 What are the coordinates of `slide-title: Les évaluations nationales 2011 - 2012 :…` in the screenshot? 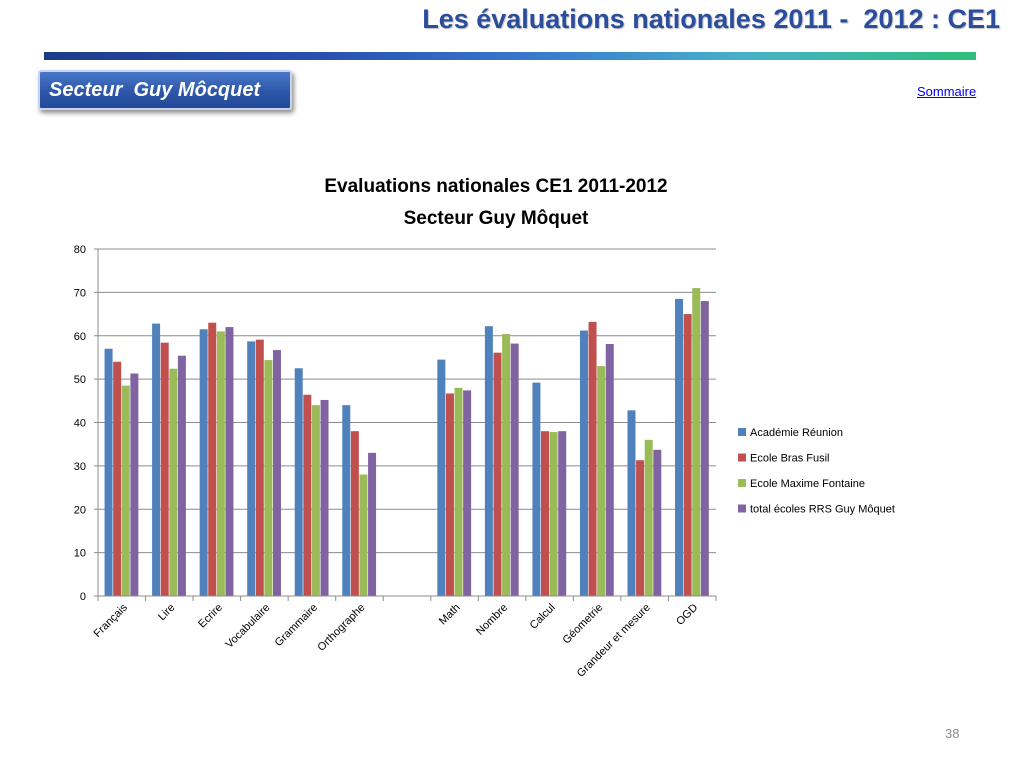 It's located at (711, 19).